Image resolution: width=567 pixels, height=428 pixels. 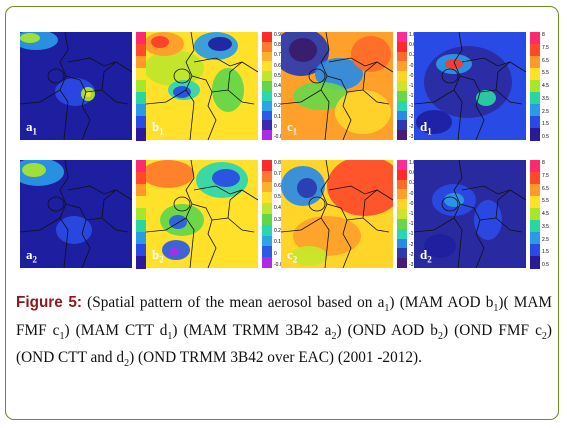 What do you see at coordinates (277, 197) in the screenshot?
I see `colorbar-tick-label: 0.5` at bounding box center [277, 197].